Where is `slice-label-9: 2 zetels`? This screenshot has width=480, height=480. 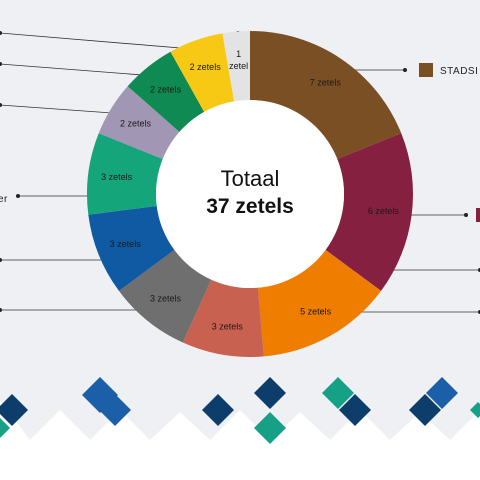
slice-label-9: 2 zetels is located at coordinates (206, 67).